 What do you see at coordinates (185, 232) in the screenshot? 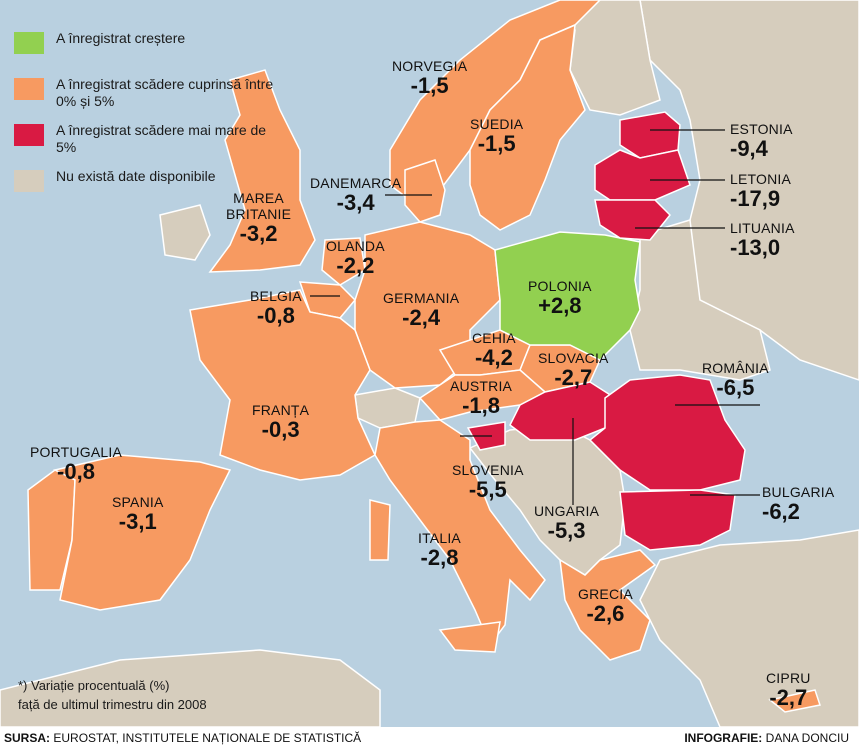
I see `region-iceland-ireland` at bounding box center [185, 232].